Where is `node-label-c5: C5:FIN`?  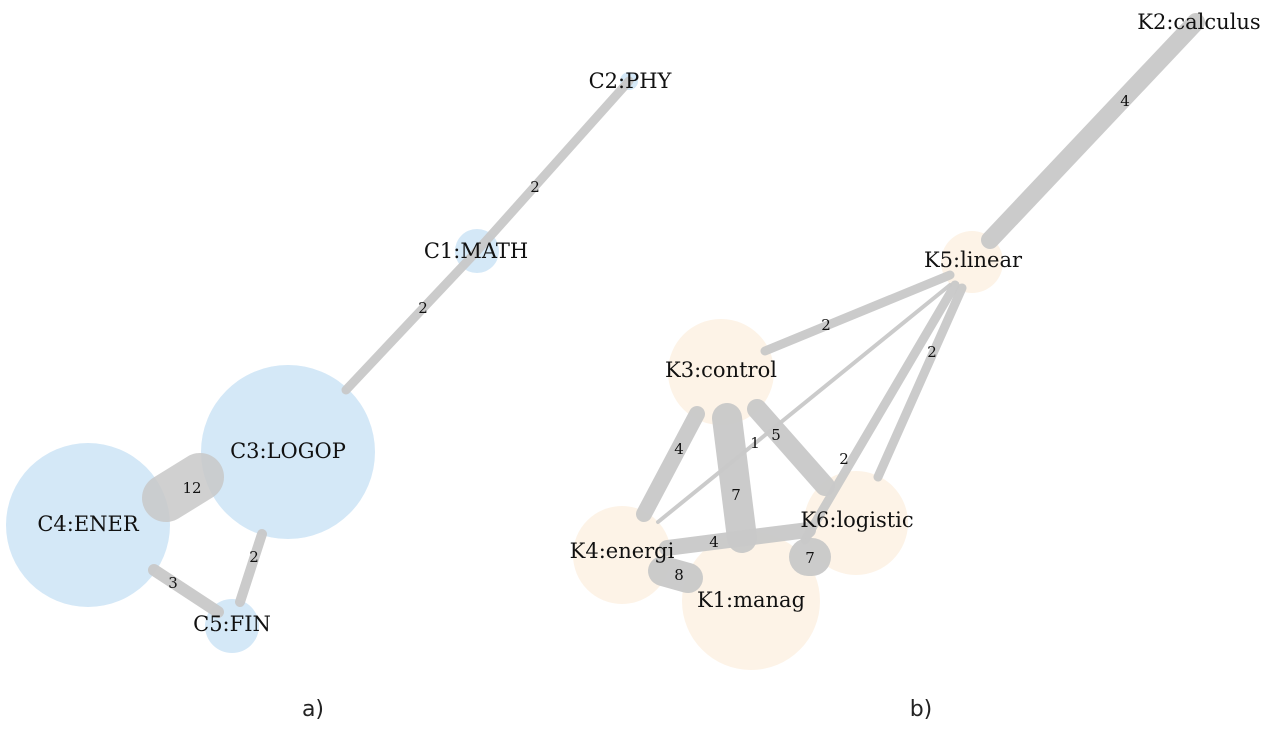
node-label-c5: C5:FIN is located at coordinates (232, 624).